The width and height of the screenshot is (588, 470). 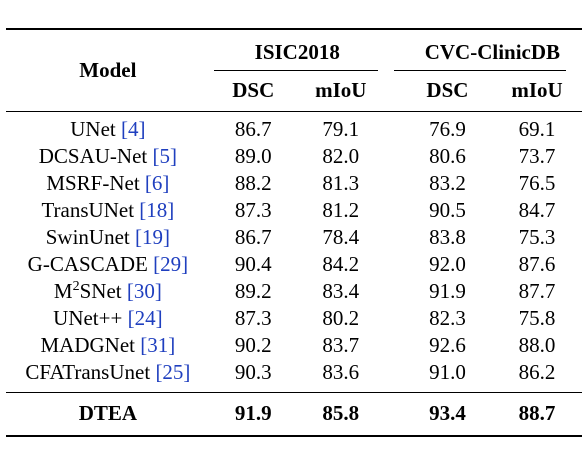 What do you see at coordinates (537, 182) in the screenshot?
I see `value-cell: 76.5` at bounding box center [537, 182].